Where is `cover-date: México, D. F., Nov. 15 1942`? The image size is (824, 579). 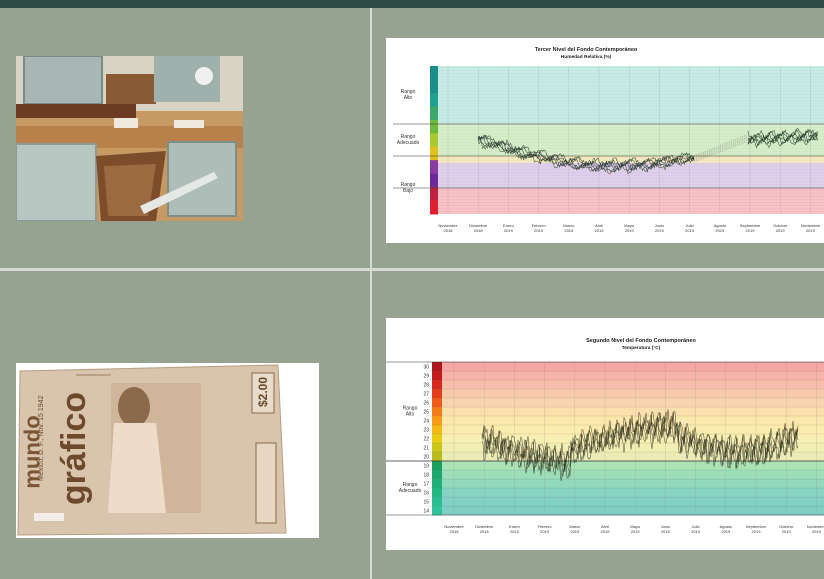
cover-date: México, D. F., Nov. 15 1942 is located at coordinates (41, 438).